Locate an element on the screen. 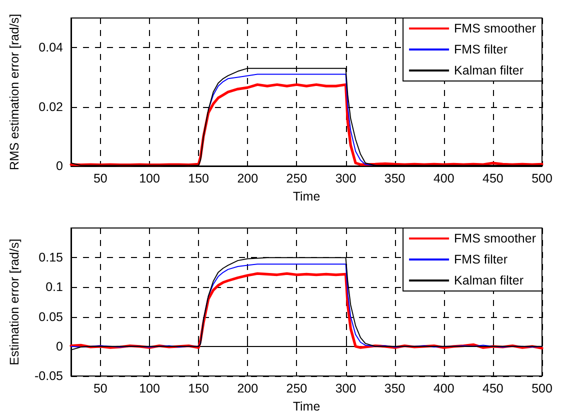 The width and height of the screenshot is (564, 420). y-tick-label: -0.05 is located at coordinates (49, 376).